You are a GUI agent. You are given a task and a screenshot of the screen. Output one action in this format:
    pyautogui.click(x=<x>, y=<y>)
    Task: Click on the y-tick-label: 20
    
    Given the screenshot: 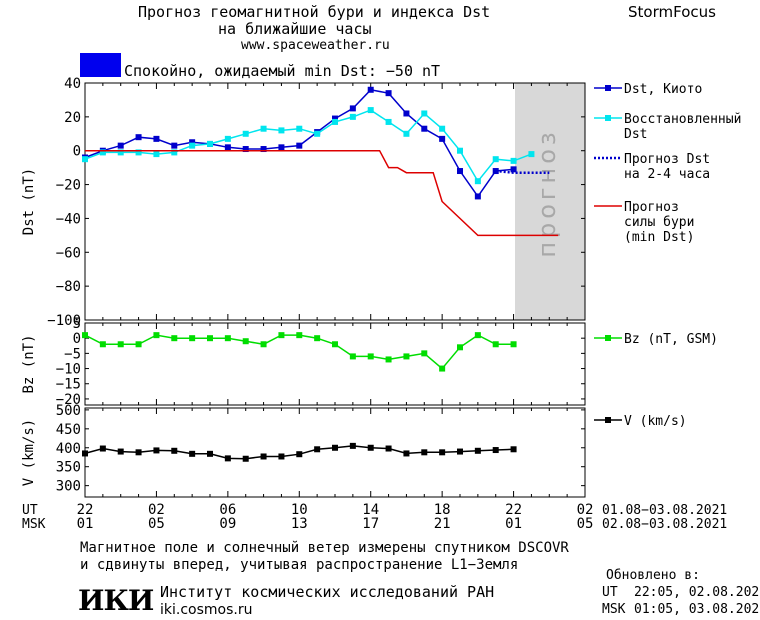 What is the action you would take?
    pyautogui.click(x=72, y=118)
    